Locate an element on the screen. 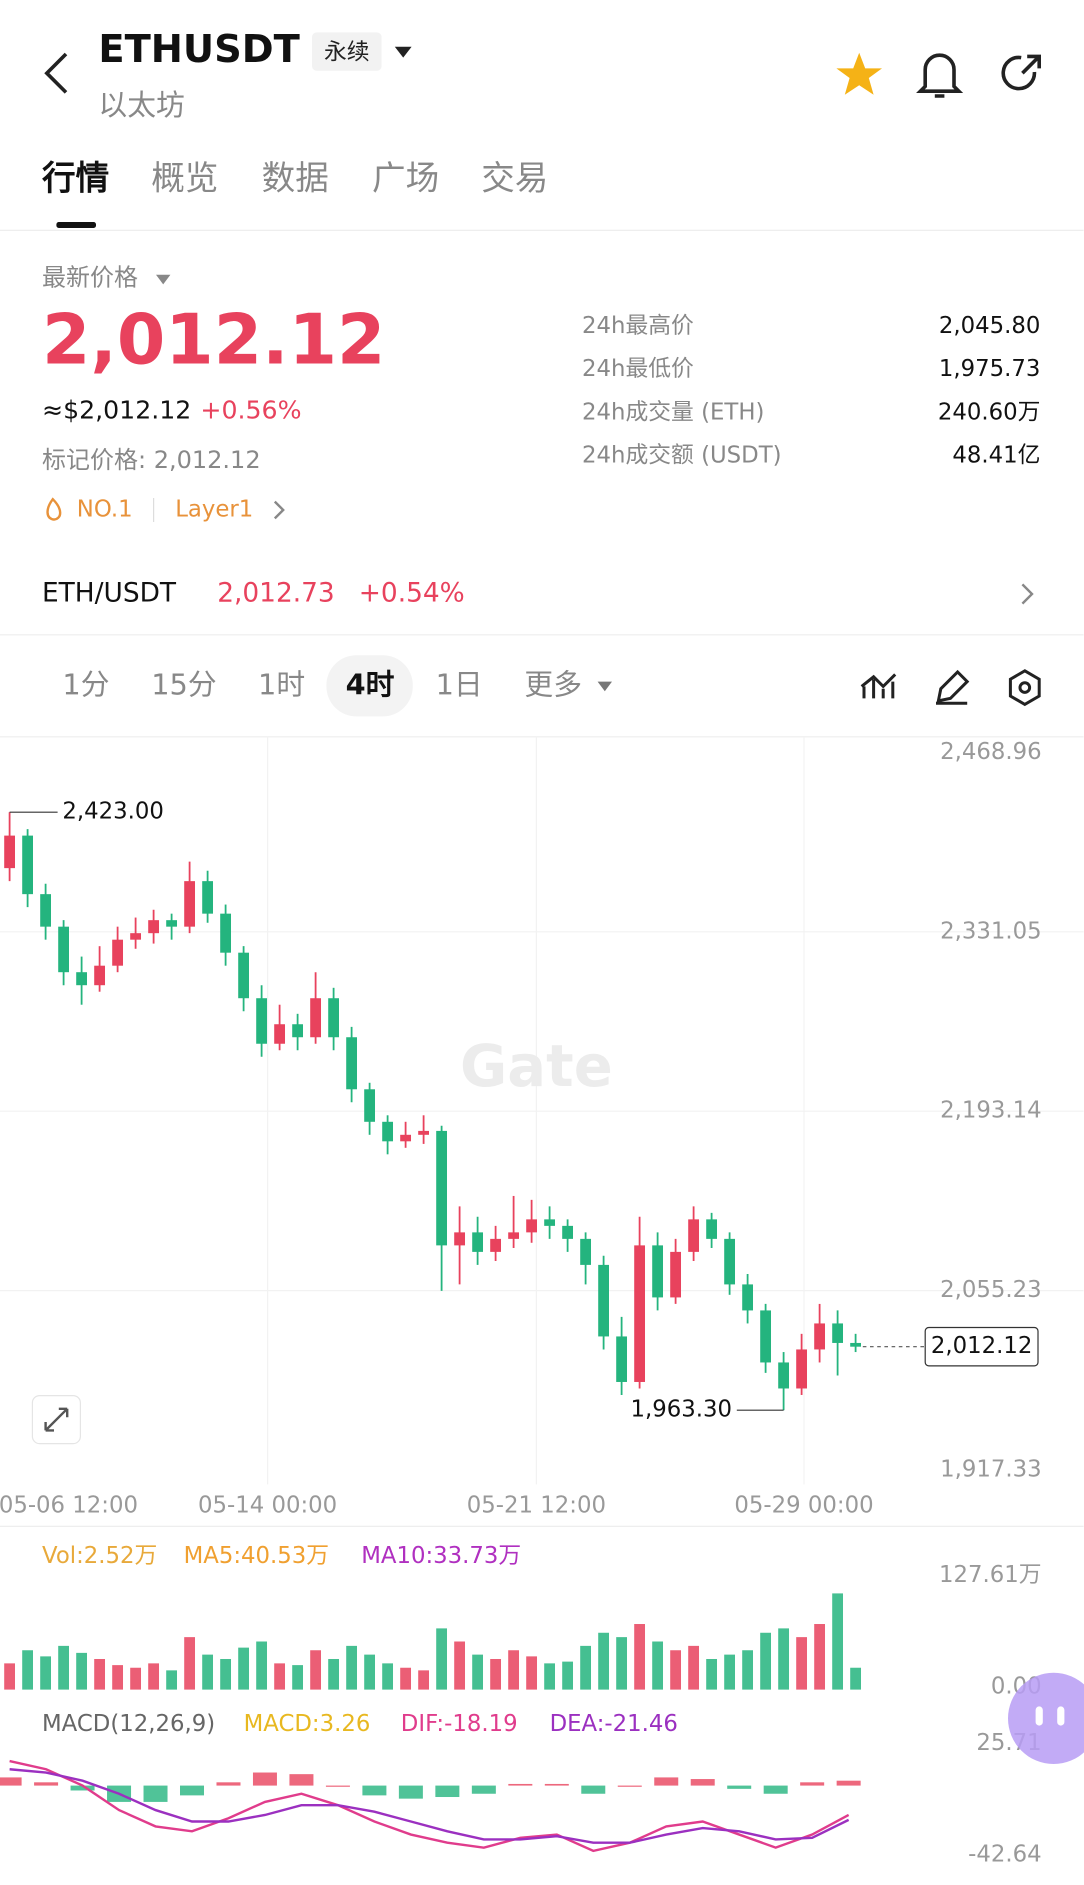  settings-icon-center is located at coordinates (1025, 687).